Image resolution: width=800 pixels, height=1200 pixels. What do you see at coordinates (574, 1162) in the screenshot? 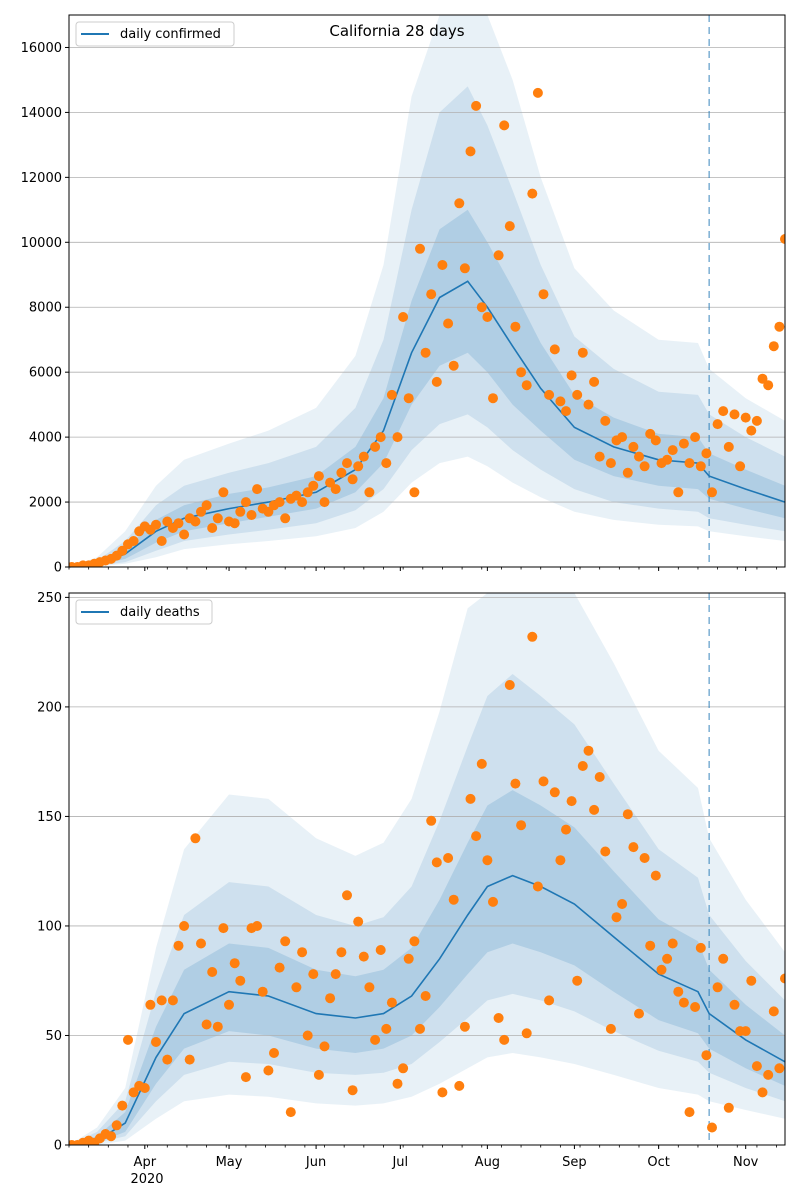
I see `x-tick-label: Sep` at bounding box center [574, 1162].